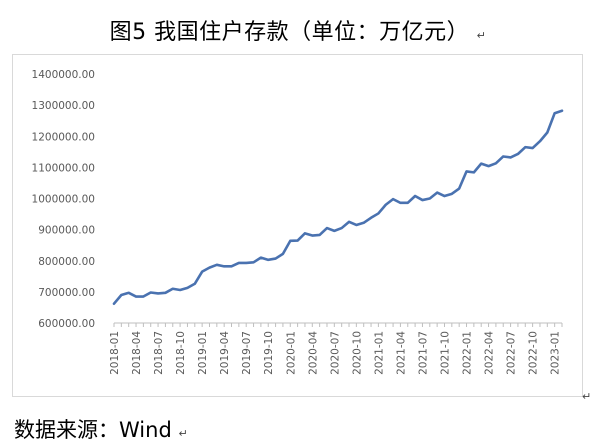 This screenshot has width=596, height=446. What do you see at coordinates (63, 200) in the screenshot?
I see `y-tick-label: 1000000.00` at bounding box center [63, 200].